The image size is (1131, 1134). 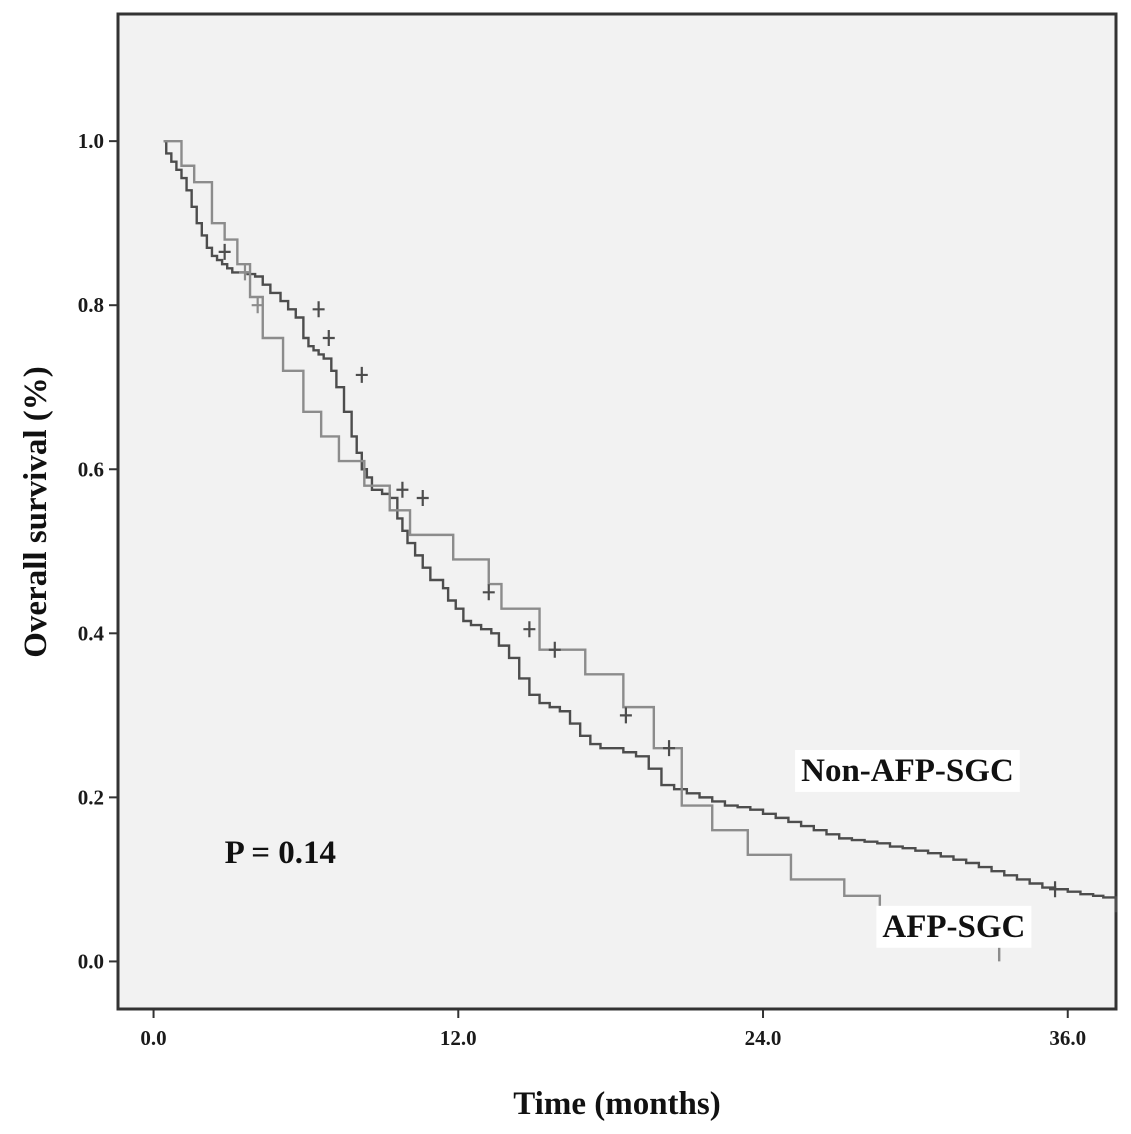 What do you see at coordinates (98, 551) in the screenshot?
I see `y-axis-ticks: 0.0 0.2 0.4 0.6 0.8 1.0` at bounding box center [98, 551].